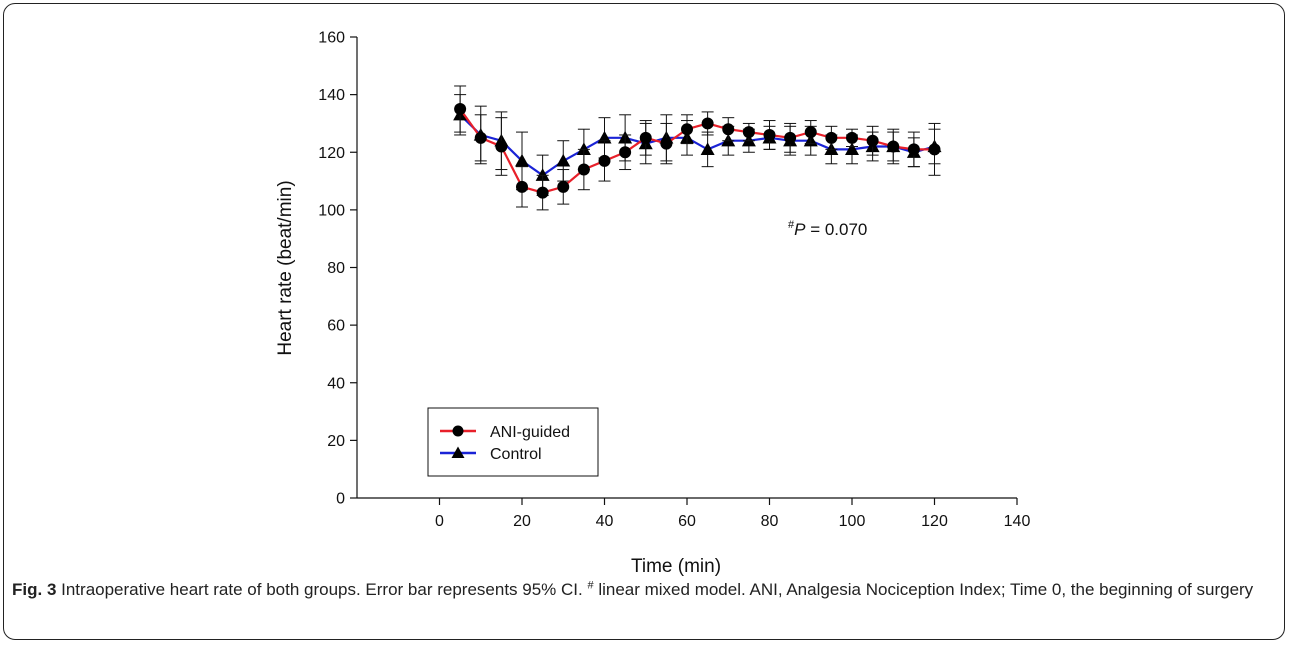 This screenshot has width=1290, height=645. What do you see at coordinates (590, 585) in the screenshot?
I see `caption-superscript: #` at bounding box center [590, 585].